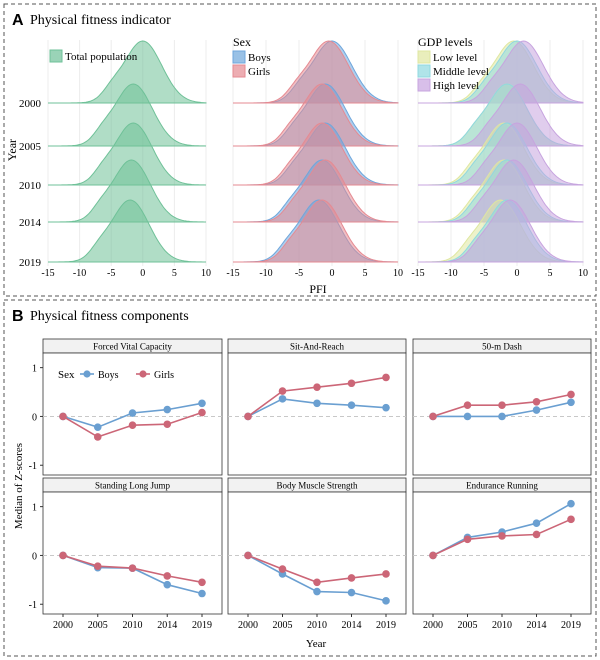 This screenshot has height=660, width=600. Describe the element at coordinates (18, 20) in the screenshot. I see `panel-a-letter: A` at that location.